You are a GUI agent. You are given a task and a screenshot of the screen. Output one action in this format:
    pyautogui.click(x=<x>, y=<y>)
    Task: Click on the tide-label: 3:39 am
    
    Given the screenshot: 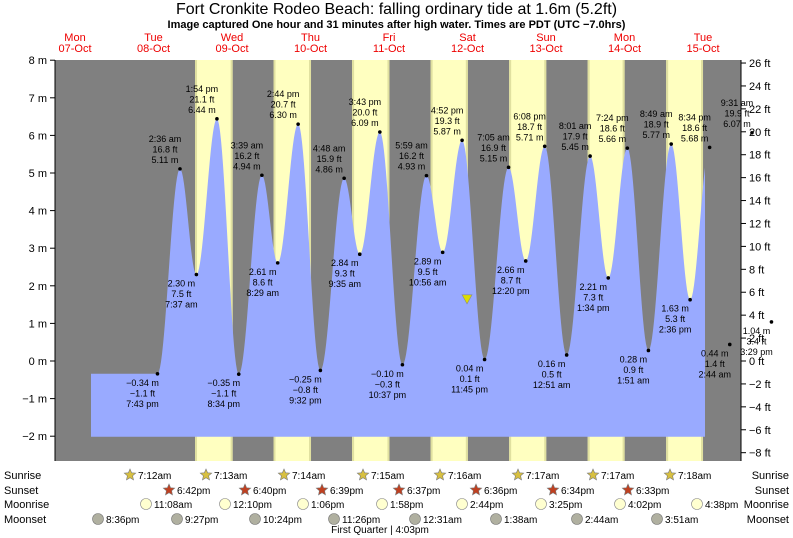 What is the action you would take?
    pyautogui.click(x=247, y=145)
    